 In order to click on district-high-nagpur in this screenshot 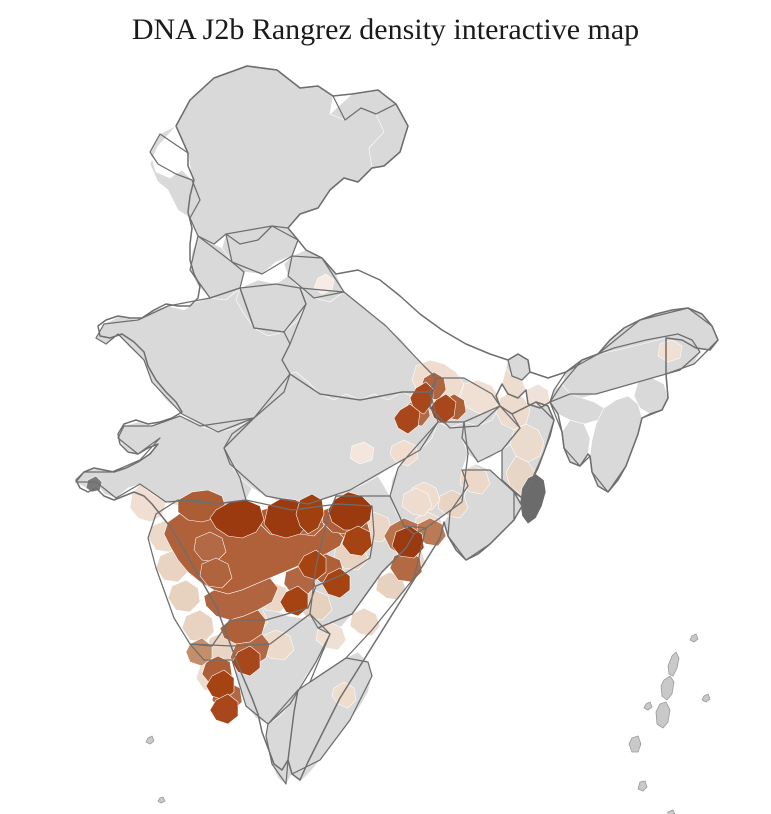, I will do `click(350, 511)`.